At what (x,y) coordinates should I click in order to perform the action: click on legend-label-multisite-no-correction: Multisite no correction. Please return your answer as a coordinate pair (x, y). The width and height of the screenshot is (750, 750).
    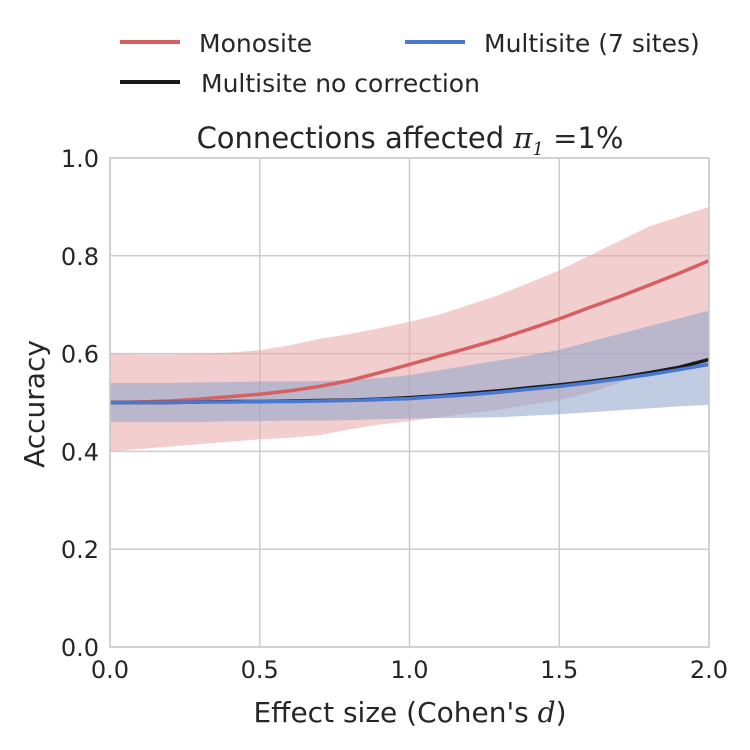
    Looking at the image, I should click on (340, 83).